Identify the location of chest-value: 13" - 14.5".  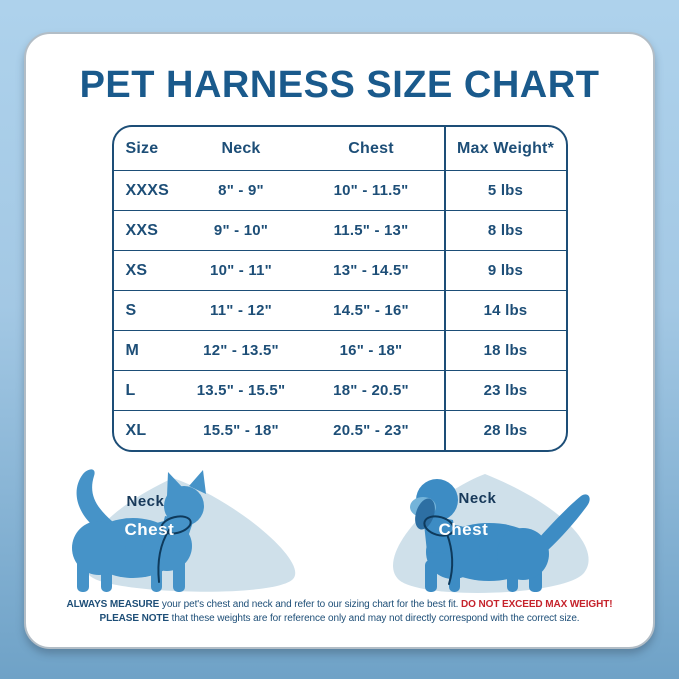
(371, 270).